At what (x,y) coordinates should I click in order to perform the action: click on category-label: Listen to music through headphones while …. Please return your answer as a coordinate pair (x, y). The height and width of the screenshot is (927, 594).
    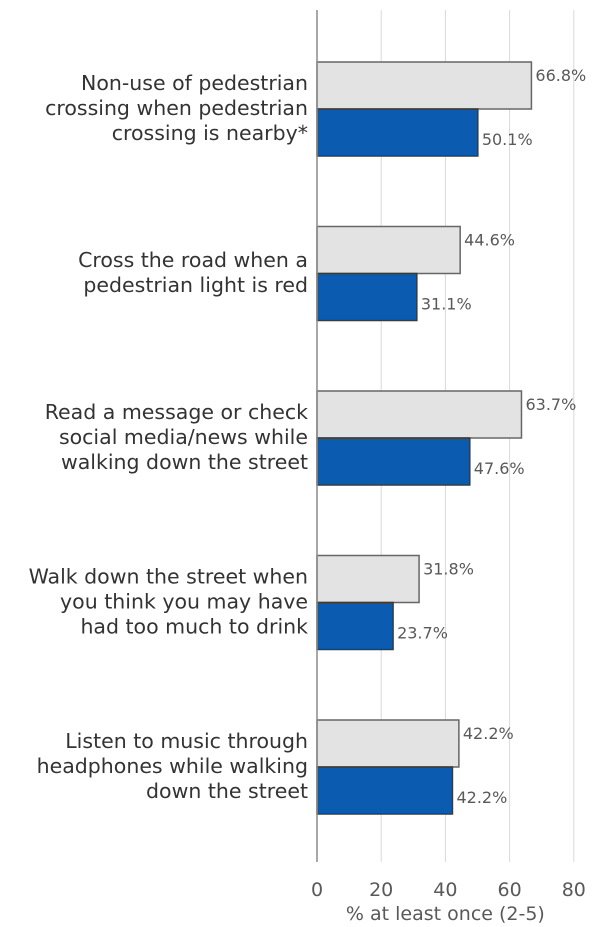
    Looking at the image, I should click on (172, 766).